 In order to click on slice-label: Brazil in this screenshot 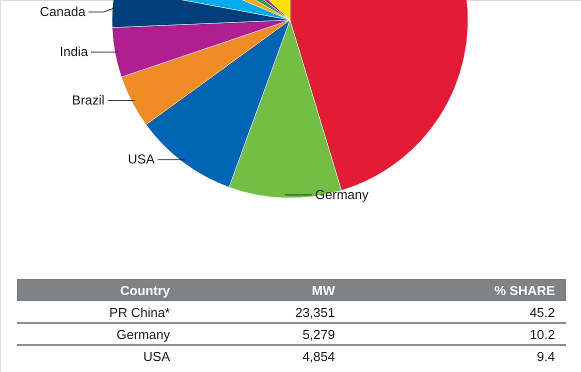, I will do `click(88, 100)`.